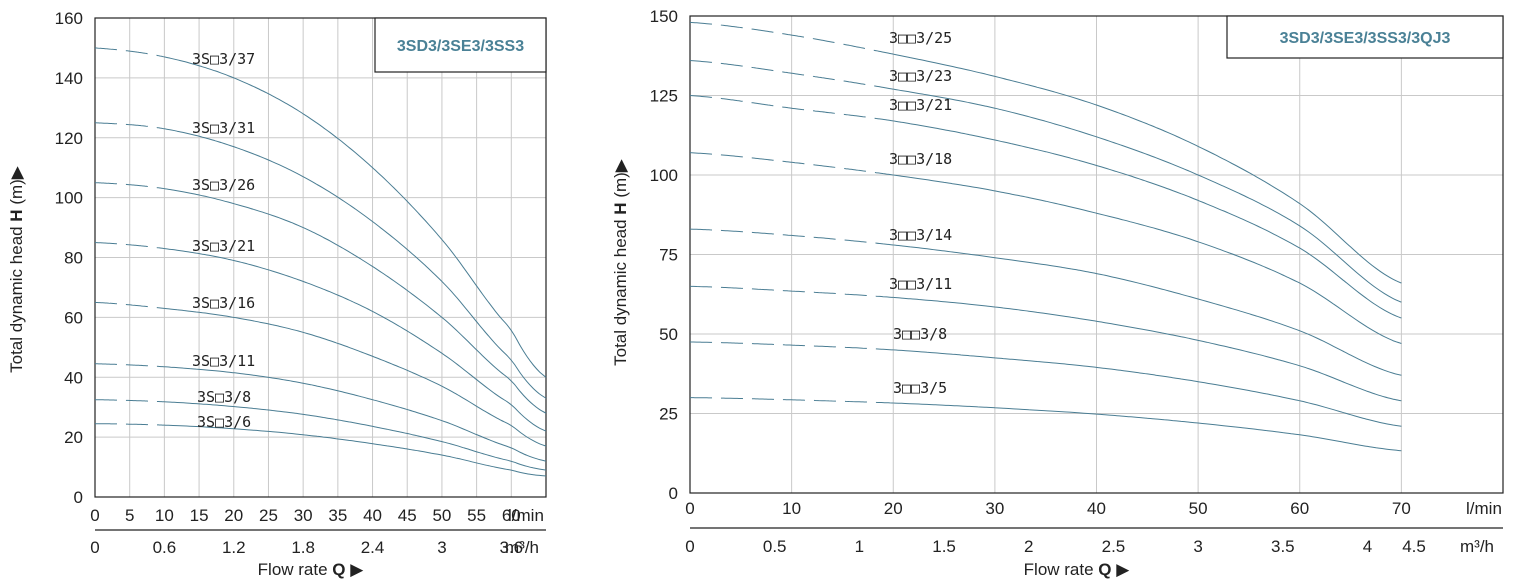 This screenshot has width=1521, height=579. Describe the element at coordinates (165, 547) in the screenshot. I see `x-tick-label-m3h: 0.6` at that location.